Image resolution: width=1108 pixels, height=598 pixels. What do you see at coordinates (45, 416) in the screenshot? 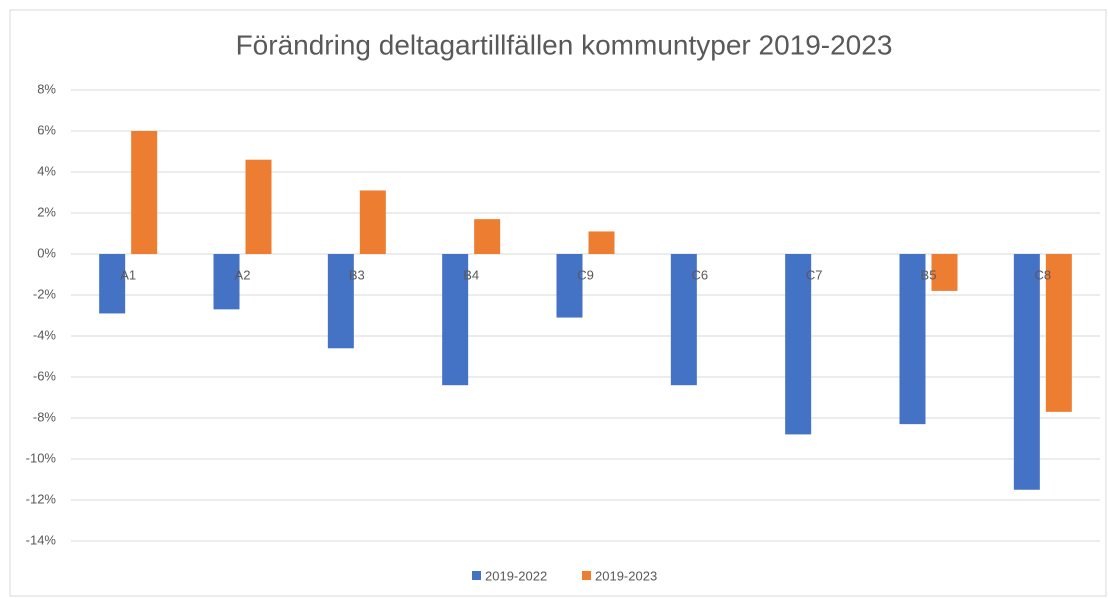
I see `y-tick-label: -8%` at bounding box center [45, 416].